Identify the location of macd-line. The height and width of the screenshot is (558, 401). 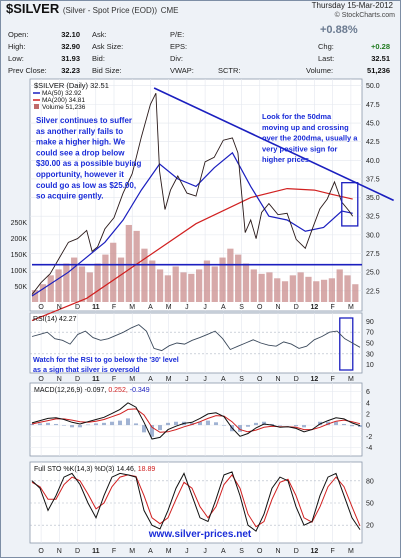
(196, 421).